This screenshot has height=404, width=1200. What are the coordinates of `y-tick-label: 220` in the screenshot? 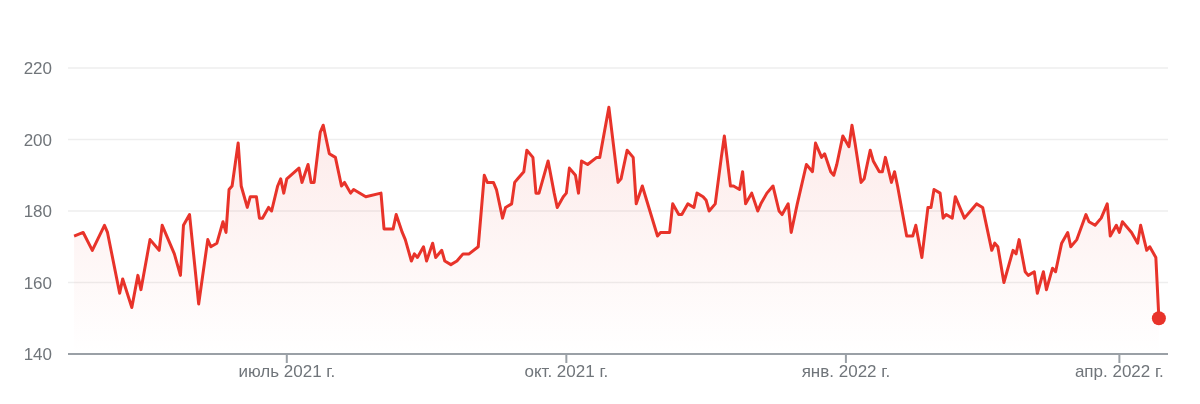 It's located at (37, 69).